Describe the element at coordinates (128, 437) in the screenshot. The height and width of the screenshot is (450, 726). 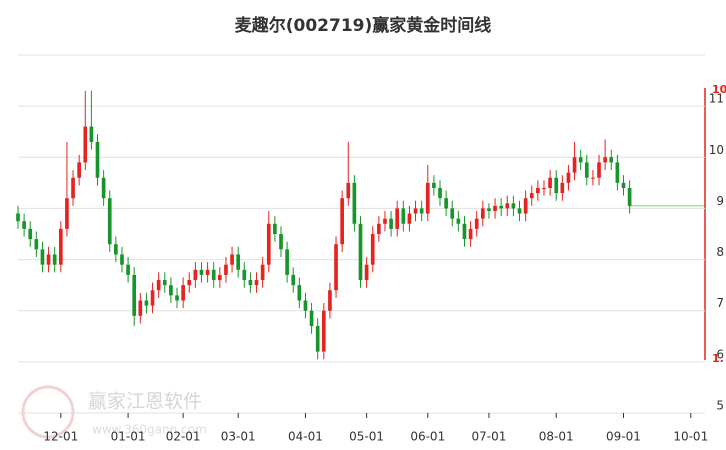
I see `x-tick-label: 01-01` at that location.